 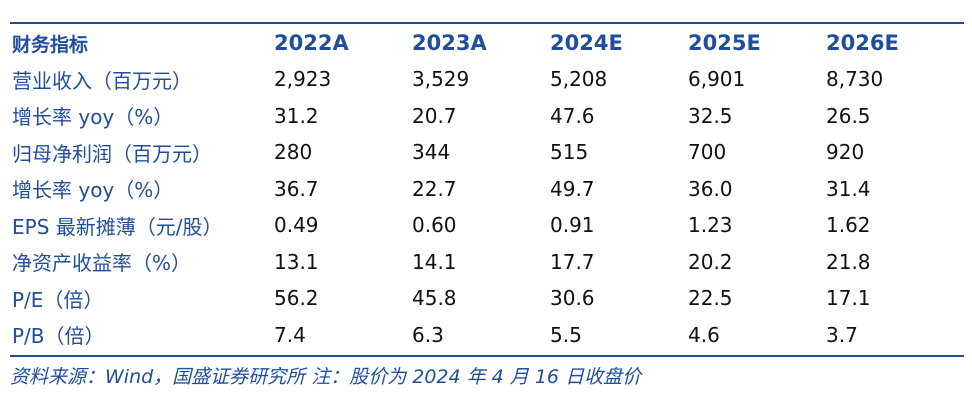 What do you see at coordinates (487, 262) in the screenshot?
I see `table-row: 净资产收益率（%） 13.1 14.1 17.7 20.2 21.8` at bounding box center [487, 262].